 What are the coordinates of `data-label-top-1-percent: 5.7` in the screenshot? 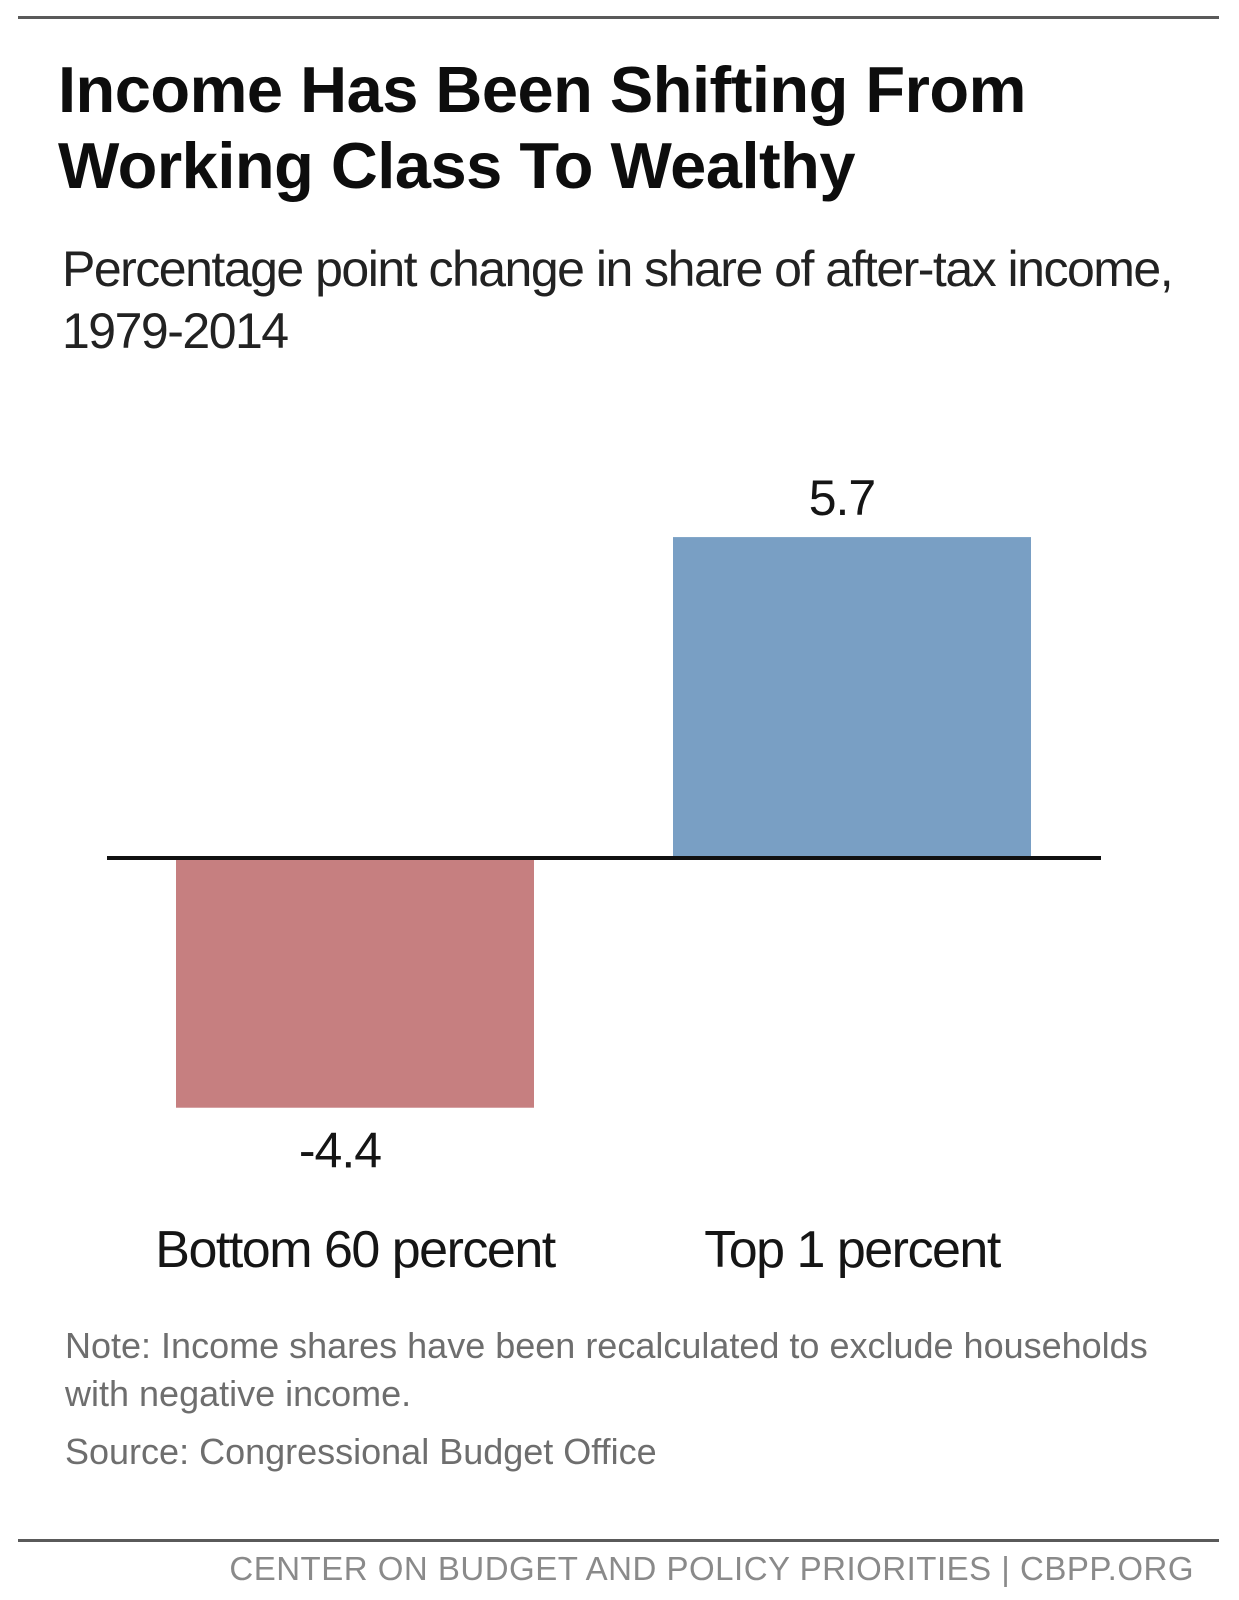 It's located at (842, 498).